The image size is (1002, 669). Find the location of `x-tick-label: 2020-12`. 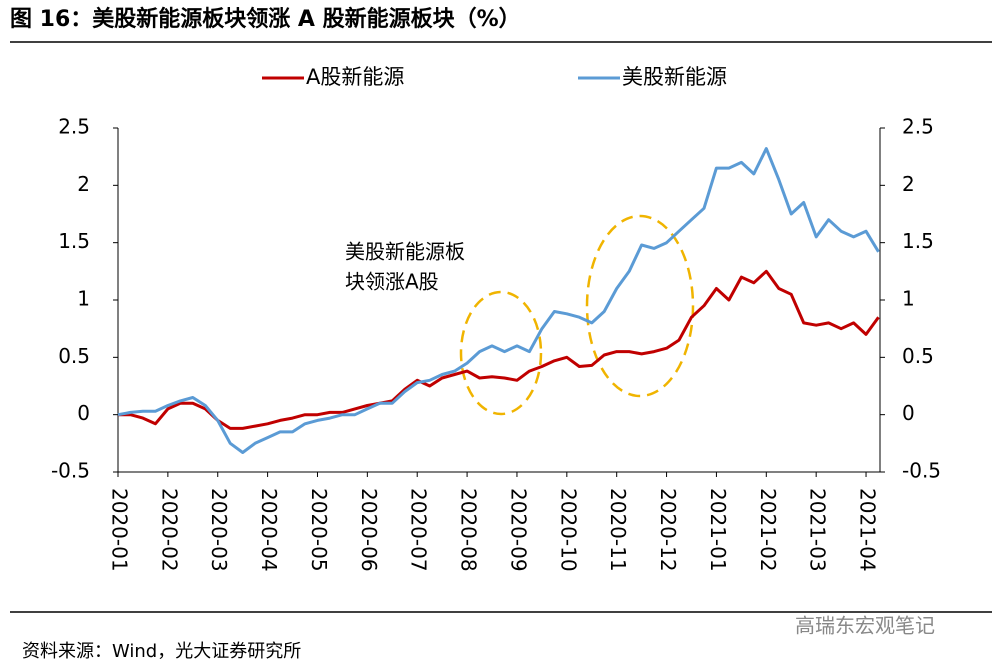

x-tick-label: 2020-12 is located at coordinates (668, 530).